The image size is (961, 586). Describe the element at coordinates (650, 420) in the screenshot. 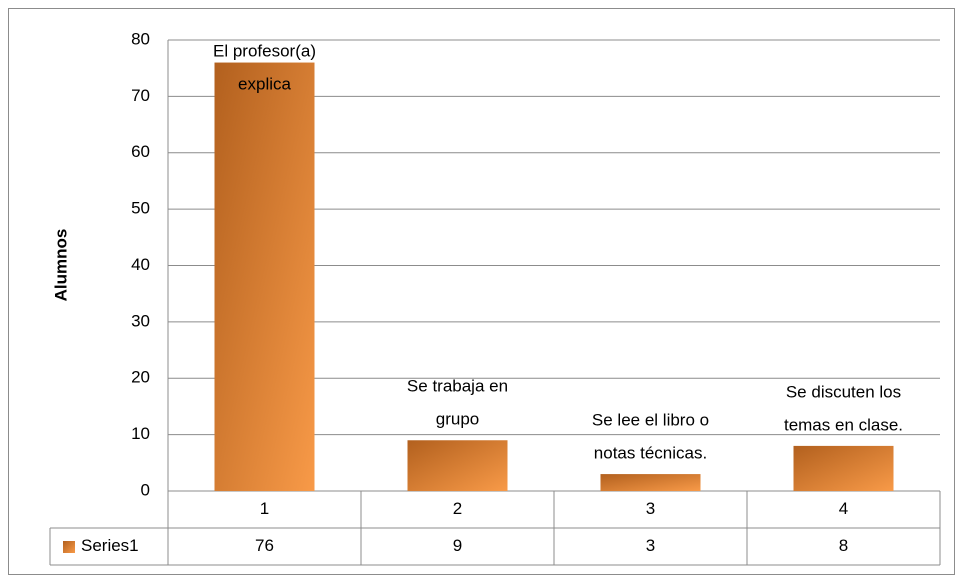

I see `bar-label: Se lee el libro o` at that location.